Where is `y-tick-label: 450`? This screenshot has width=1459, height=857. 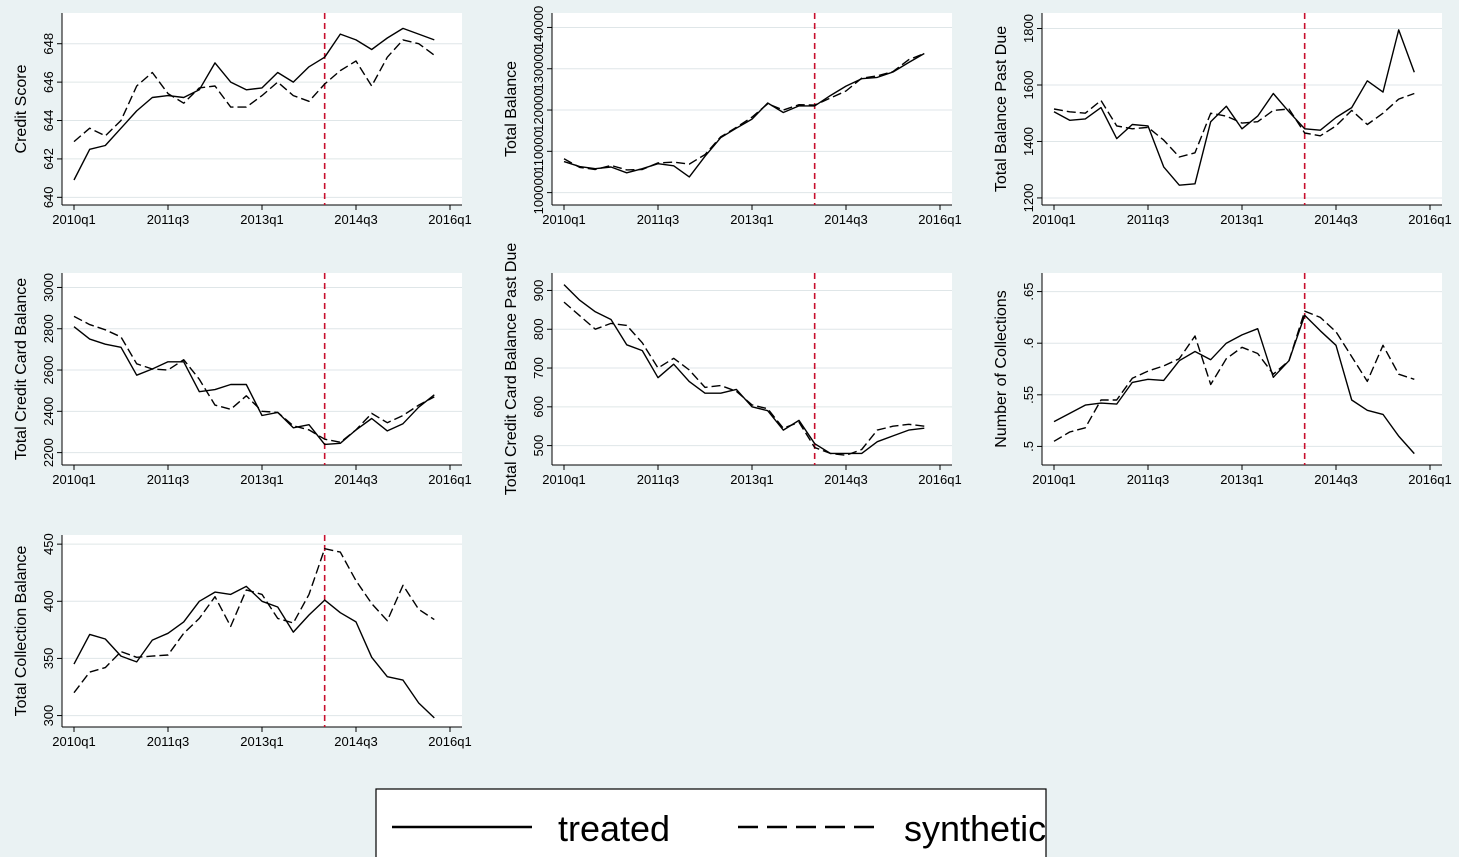 y-tick-label: 450 is located at coordinates (48, 544).